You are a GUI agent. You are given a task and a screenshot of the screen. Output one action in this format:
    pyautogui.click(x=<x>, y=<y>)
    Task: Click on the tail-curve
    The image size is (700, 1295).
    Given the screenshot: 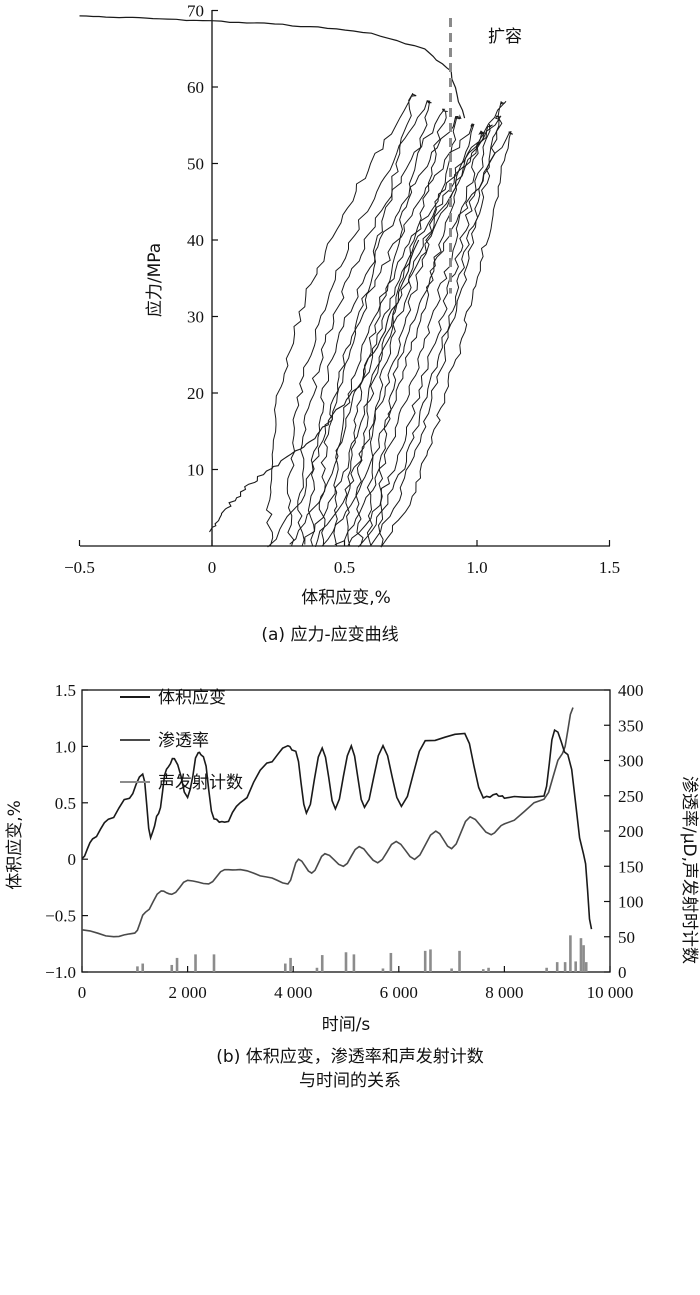 What is the action you would take?
    pyautogui.click(x=272, y=67)
    